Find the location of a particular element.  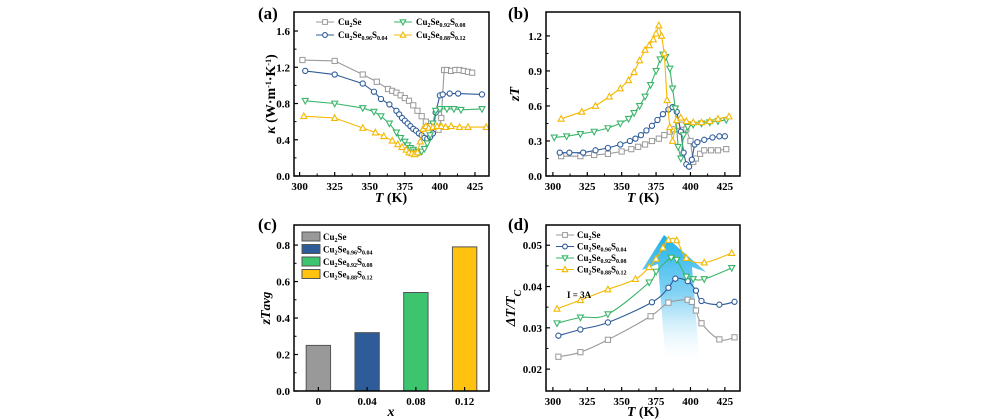

y-axis-title-a: κ (W·m-1·K-1) is located at coordinates (272, 94).